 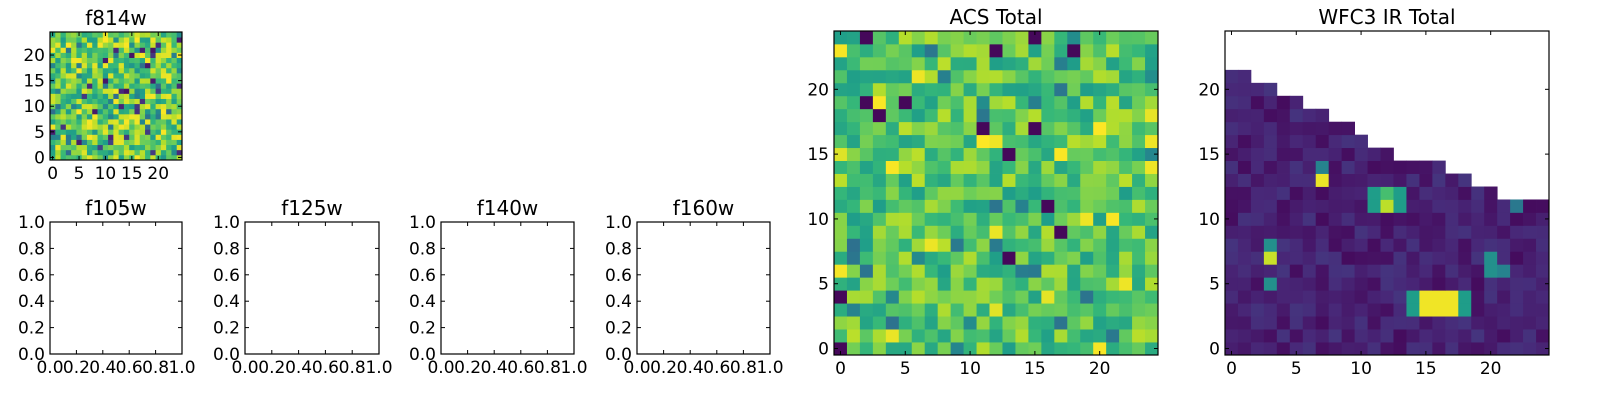 I want to click on wfc3-ir-total-panel-xtick-label: 0, so click(x=1231, y=369).